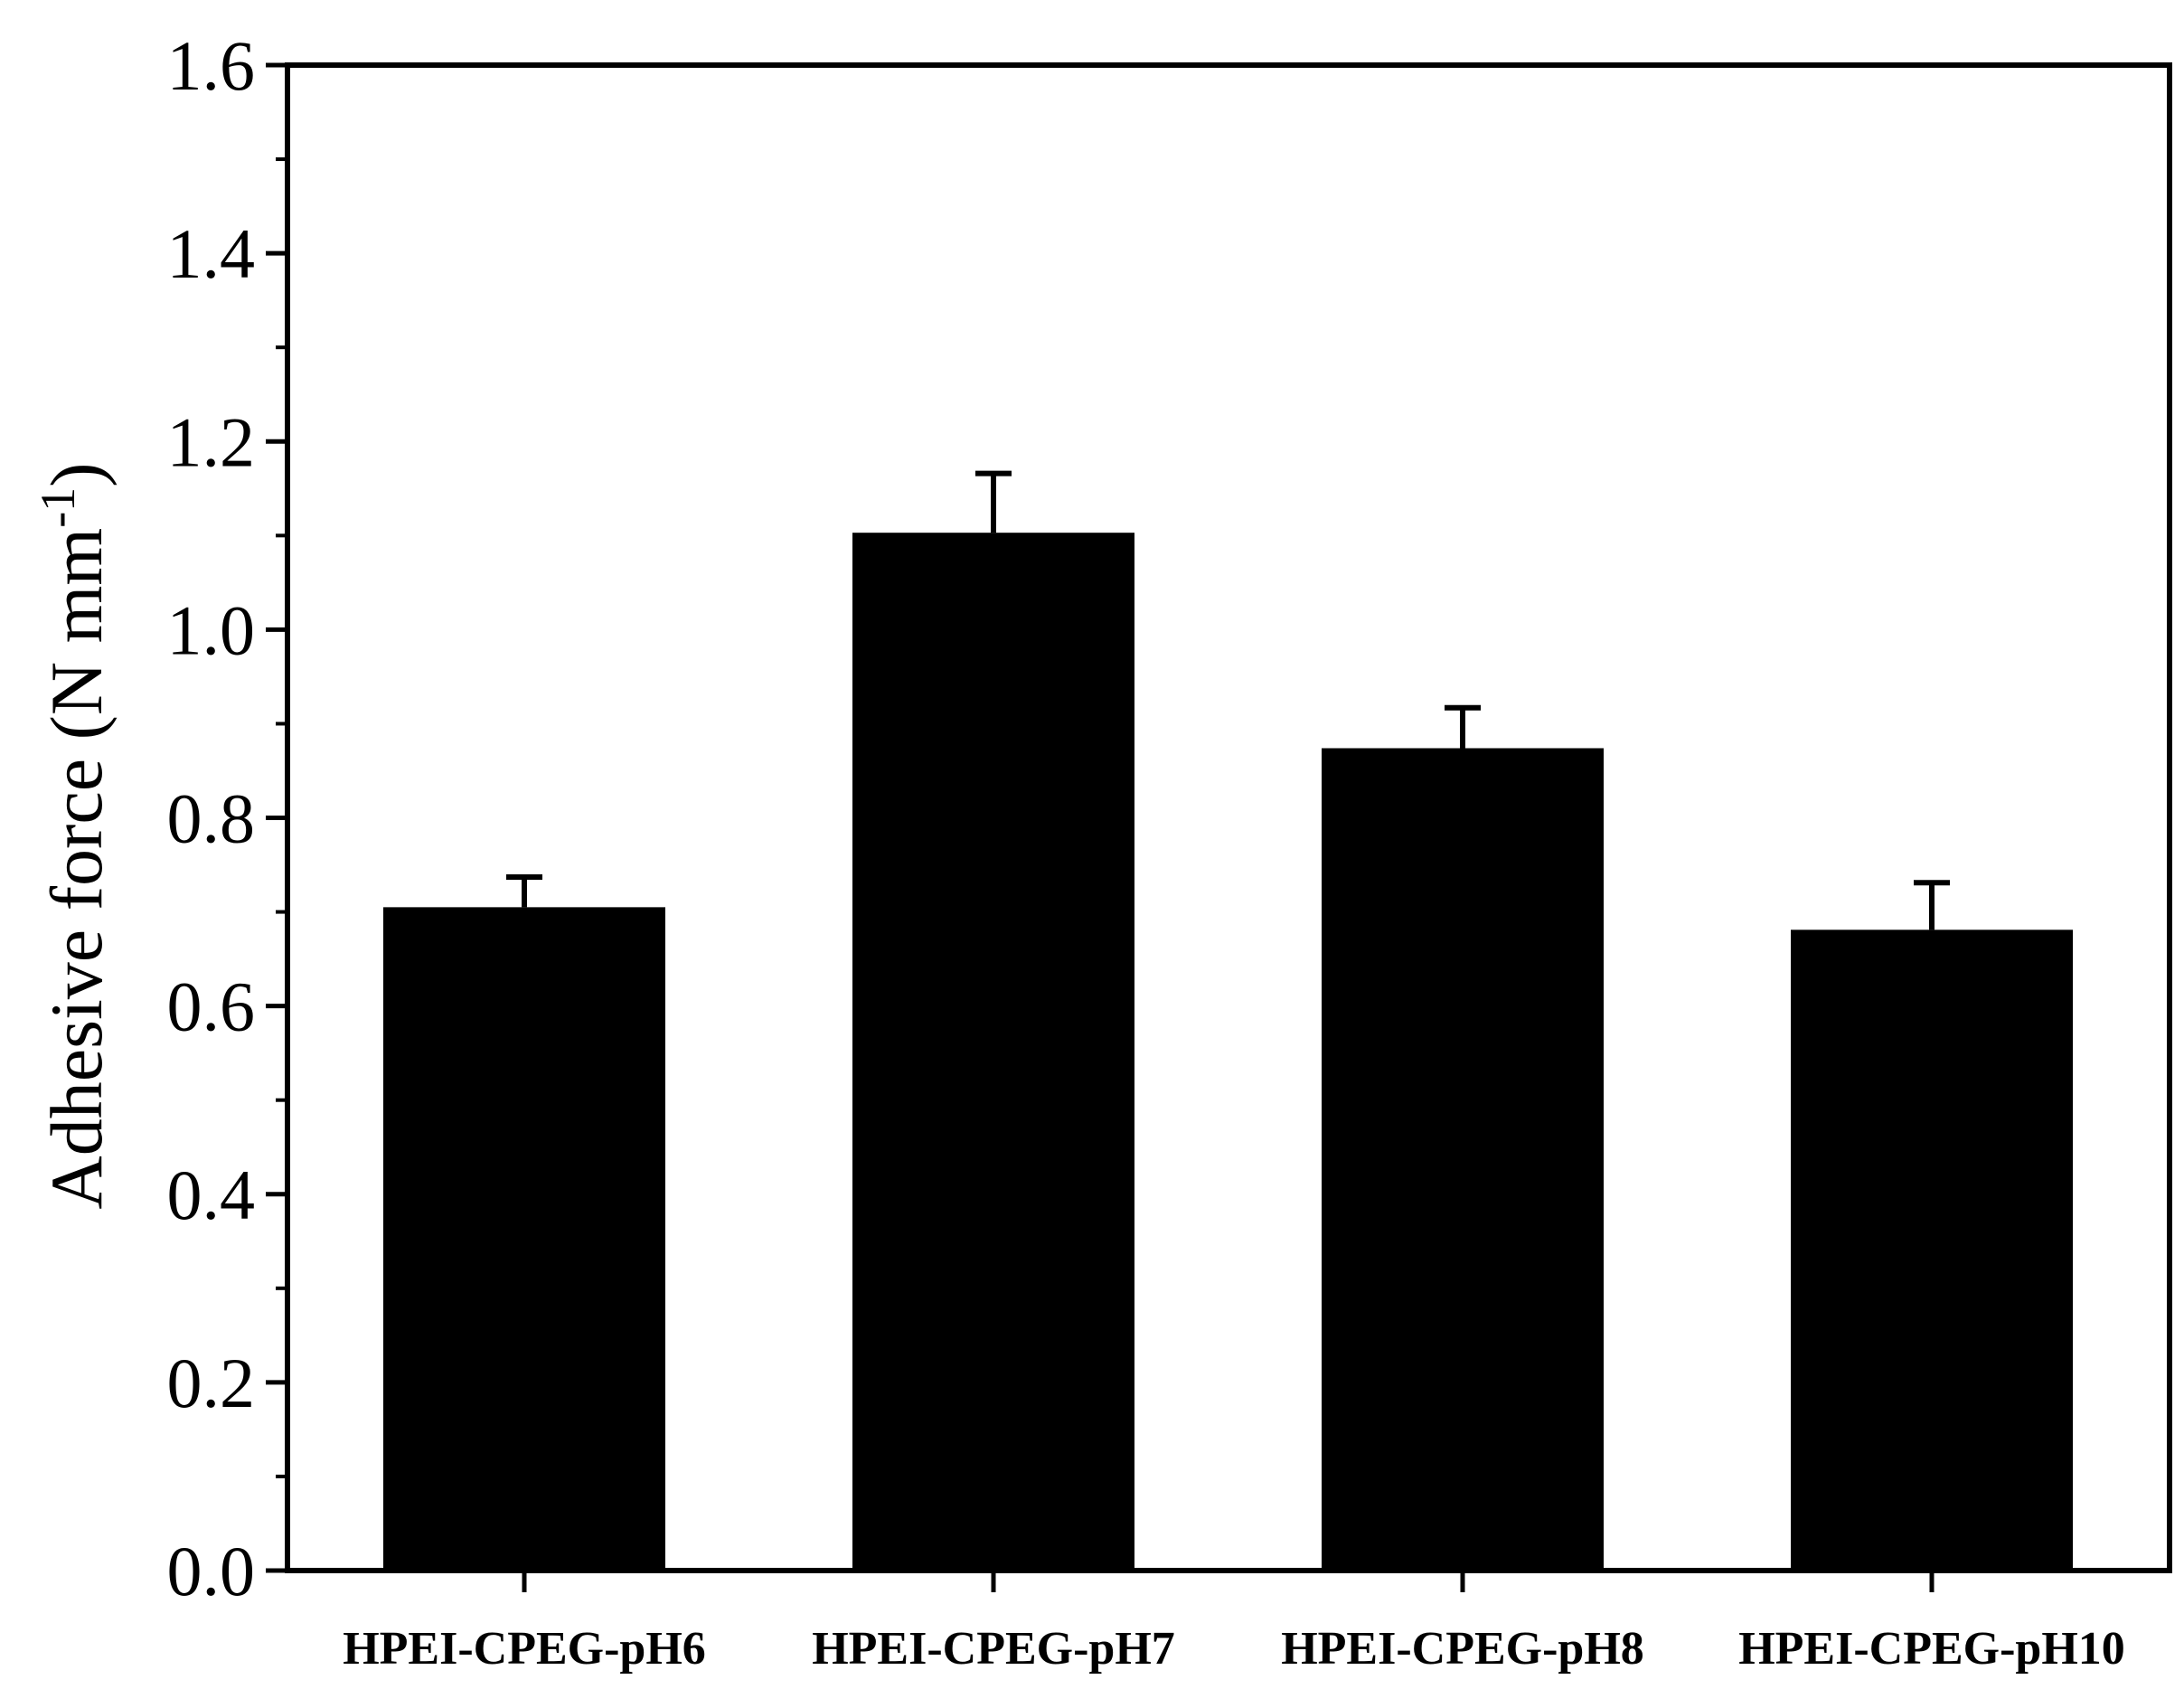 The width and height of the screenshot is (2184, 1689). Describe the element at coordinates (211, 1571) in the screenshot. I see `y-tick-label-0.0: 0.0` at that location.